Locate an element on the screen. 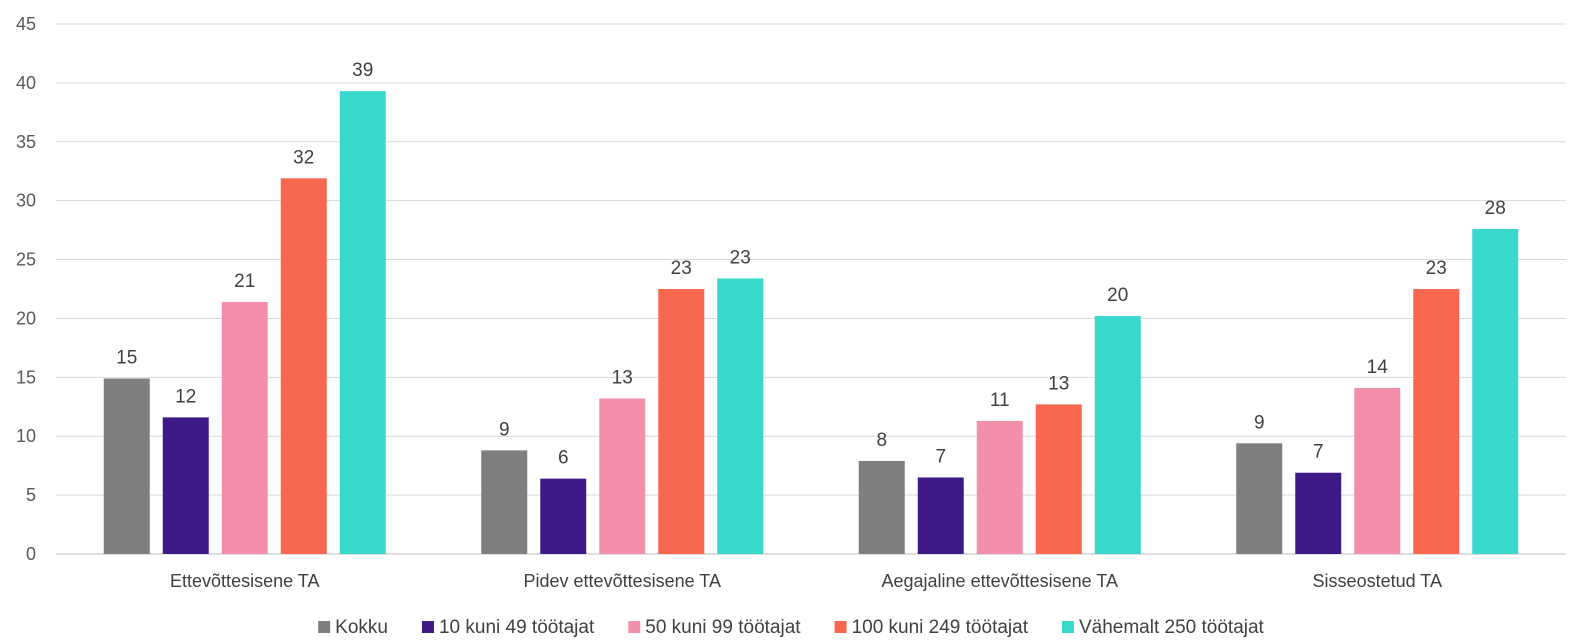 This screenshot has width=1582, height=643. legend-label: 100 kuni 249 töötajat is located at coordinates (940, 627).